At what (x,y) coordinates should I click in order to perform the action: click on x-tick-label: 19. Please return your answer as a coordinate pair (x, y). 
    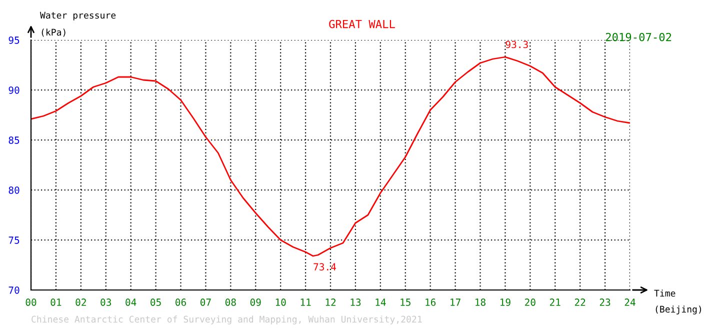
    Looking at the image, I should click on (505, 302).